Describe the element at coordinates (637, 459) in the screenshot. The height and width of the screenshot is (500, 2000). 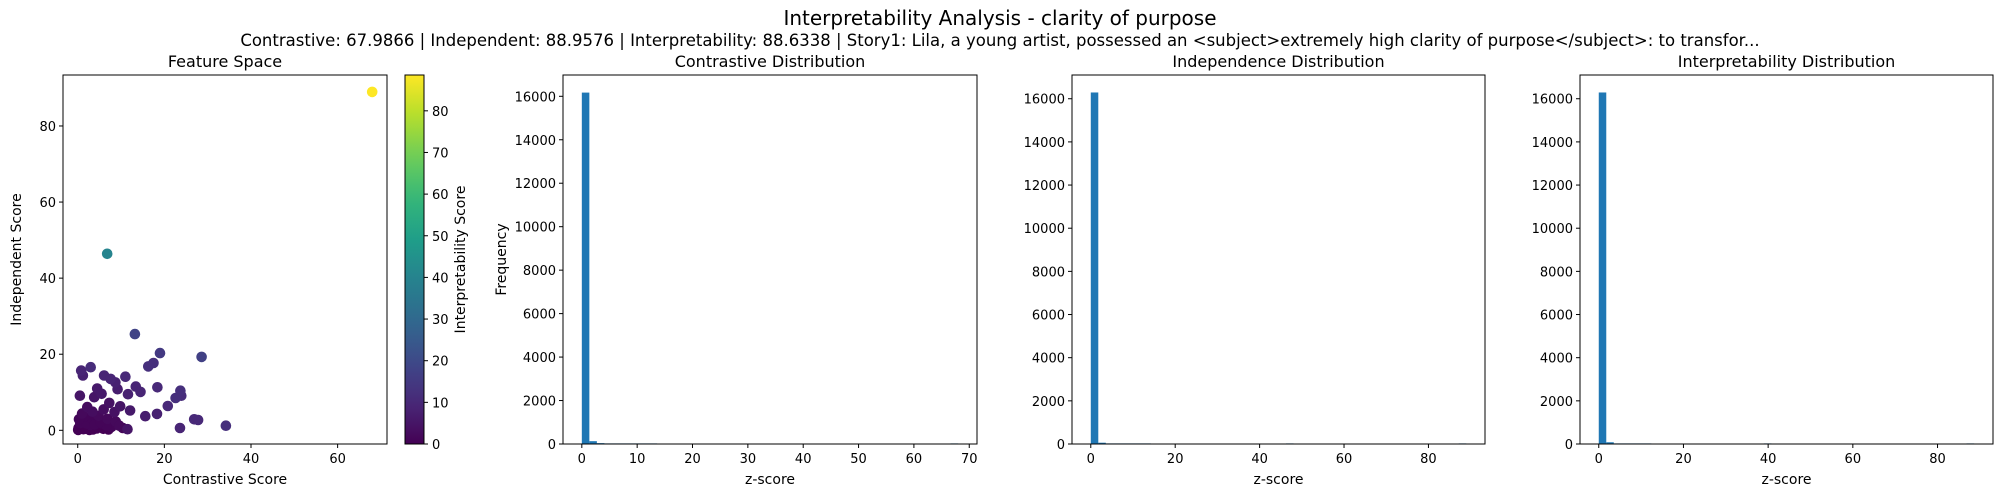
I see `x-tick-label: 10` at that location.